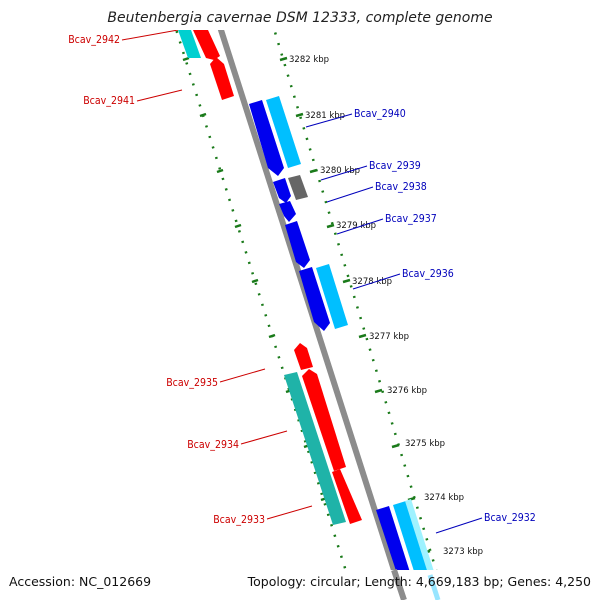  I want to click on feature-footer-segment, so click(434, 587).